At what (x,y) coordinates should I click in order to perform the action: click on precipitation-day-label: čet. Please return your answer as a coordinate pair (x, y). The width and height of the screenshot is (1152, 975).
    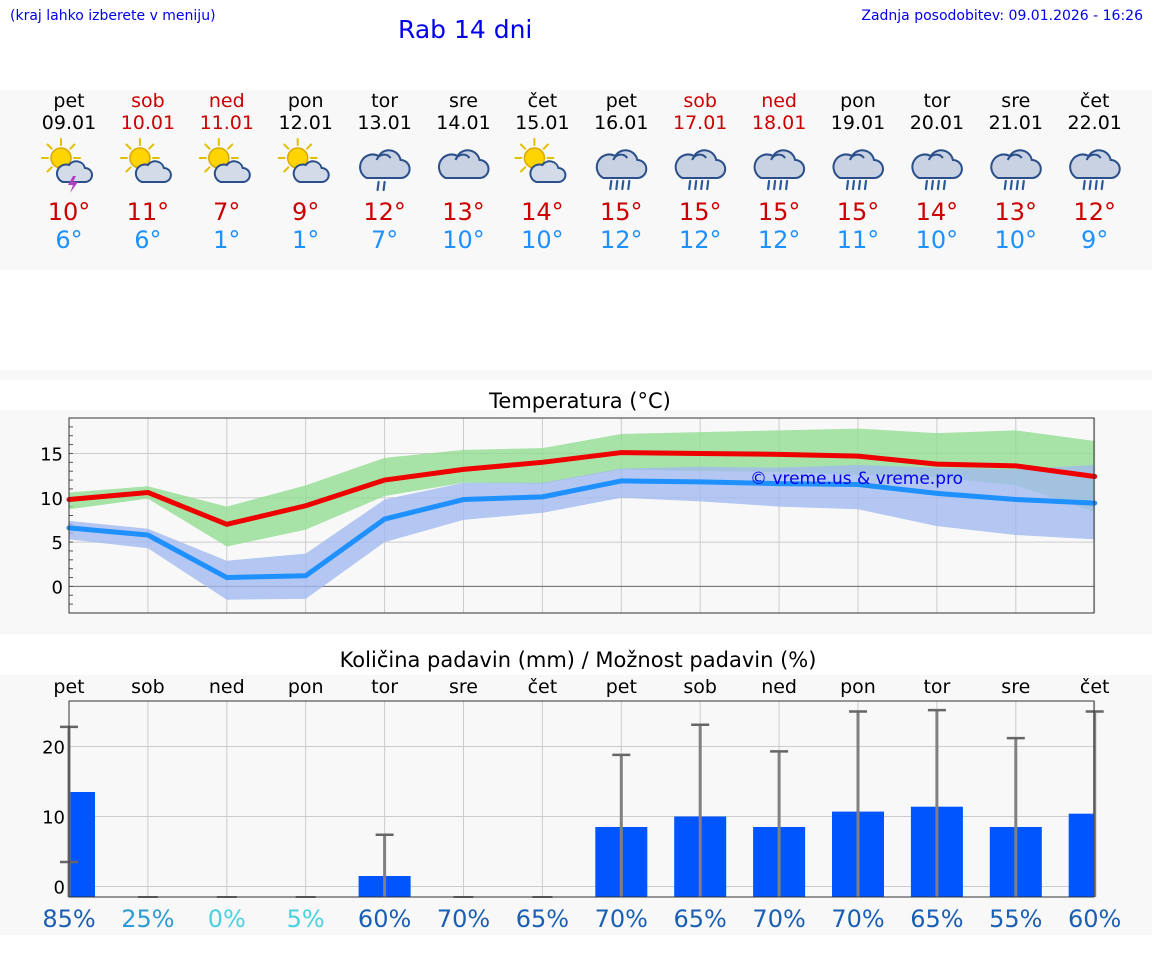
    Looking at the image, I should click on (1095, 687).